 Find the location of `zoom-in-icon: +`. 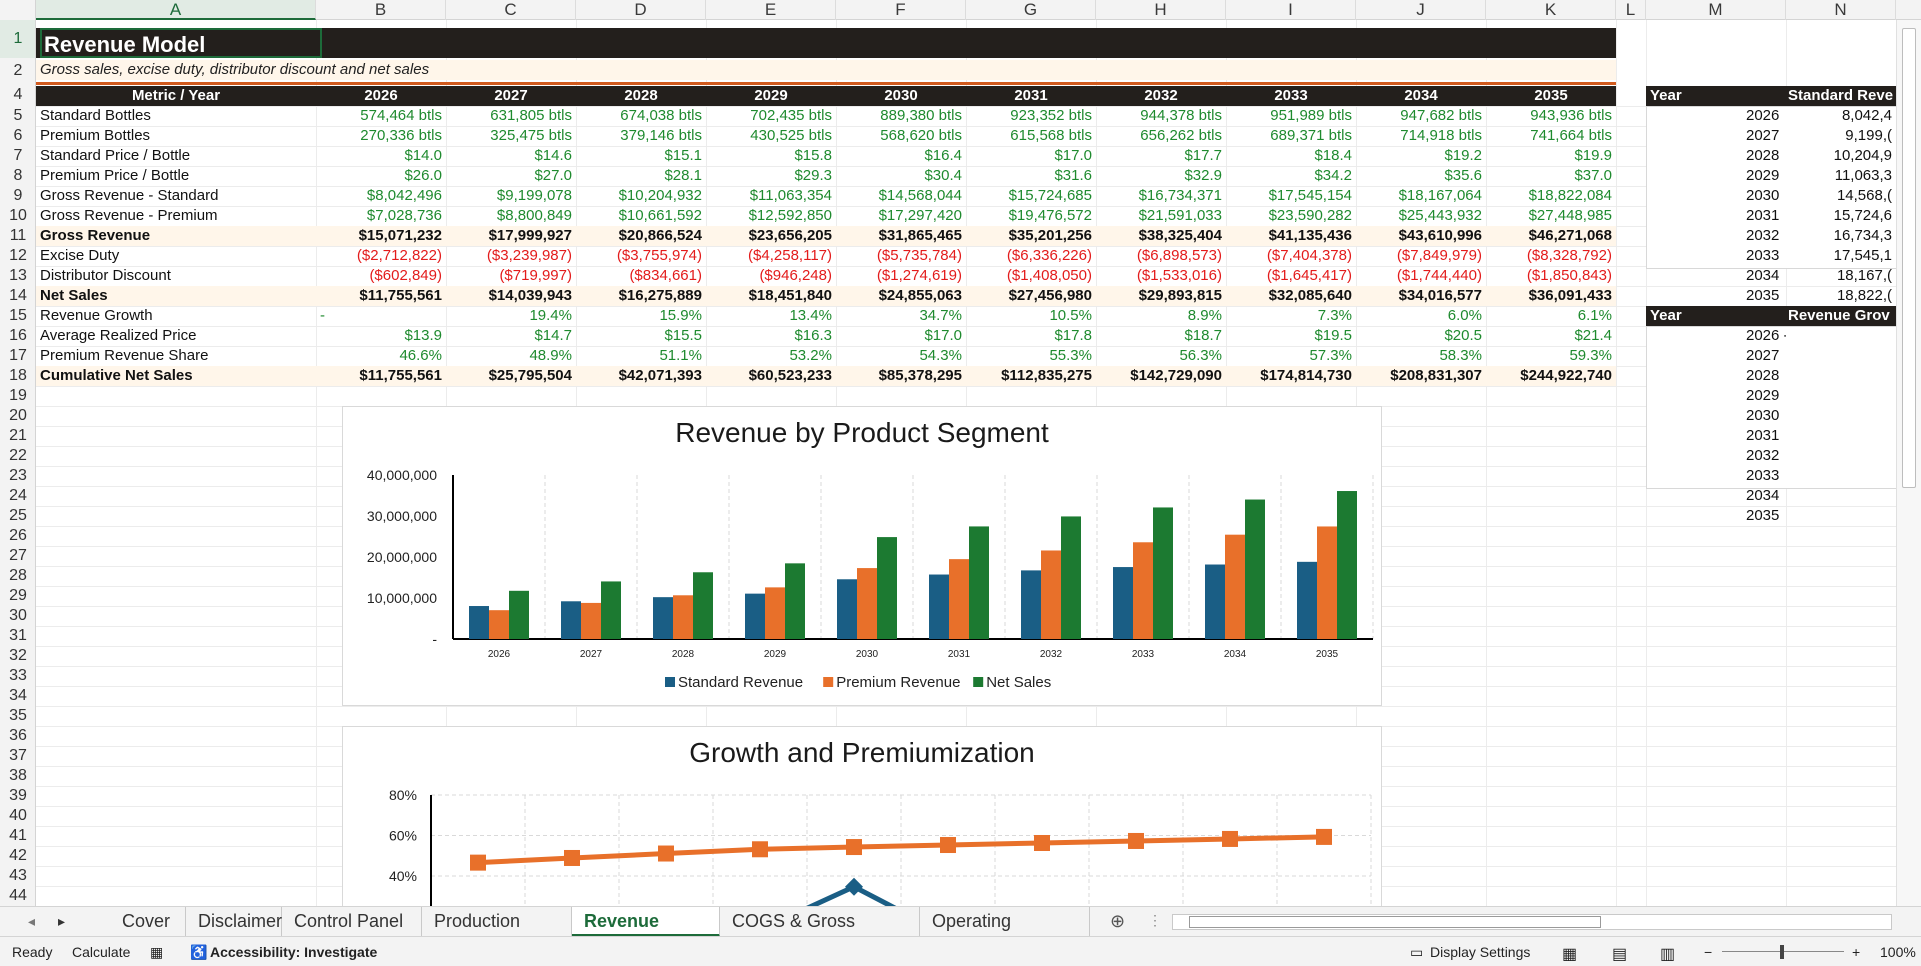

zoom-in-icon: + is located at coordinates (1856, 952).